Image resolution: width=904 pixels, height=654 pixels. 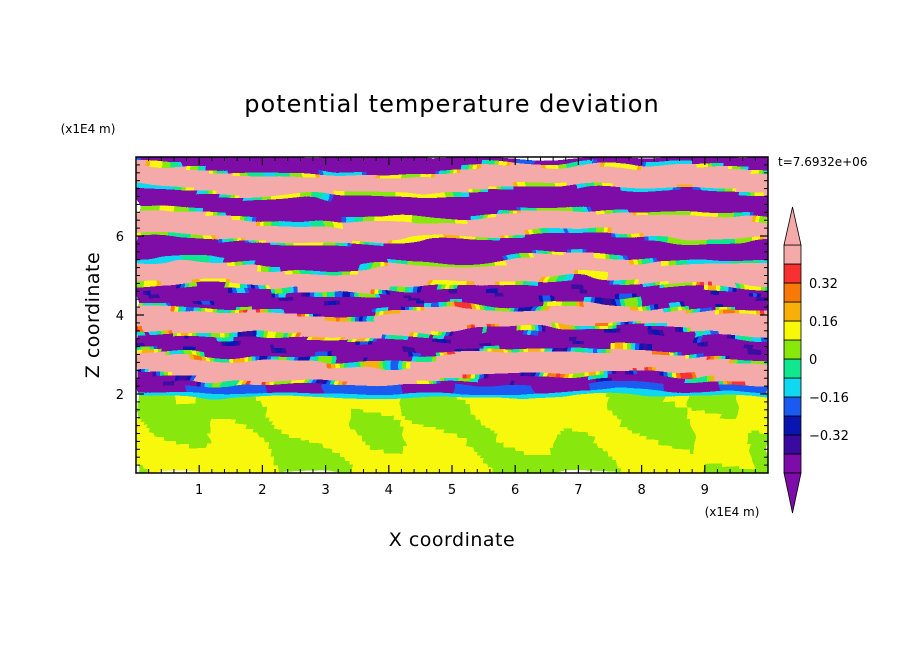 What do you see at coordinates (93, 315) in the screenshot?
I see `y-axis-label: Z coordinate` at bounding box center [93, 315].